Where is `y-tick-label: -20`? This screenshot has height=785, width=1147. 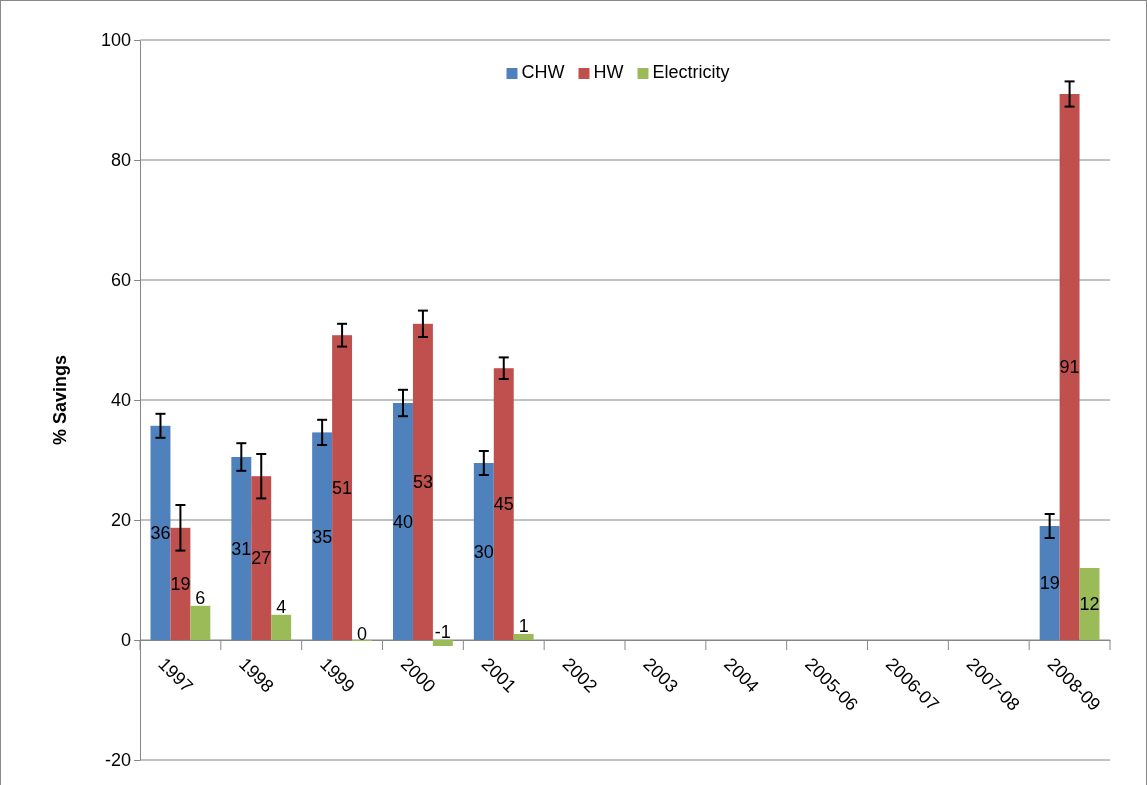
y-tick-label: -20 is located at coordinates (117, 760).